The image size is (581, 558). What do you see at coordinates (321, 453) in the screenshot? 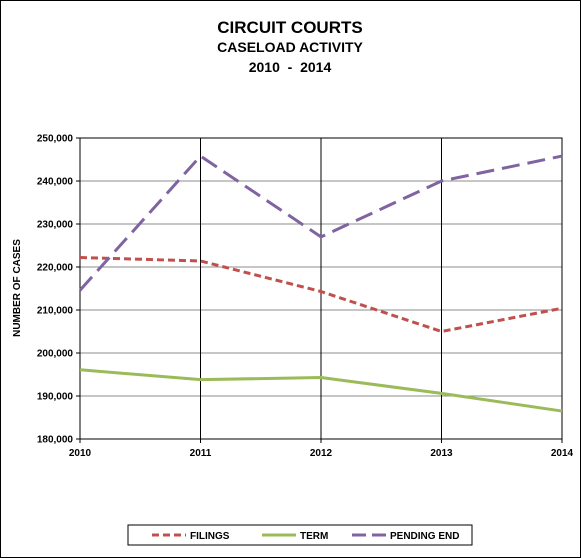
I see `x-tick-label: 2012` at bounding box center [321, 453].